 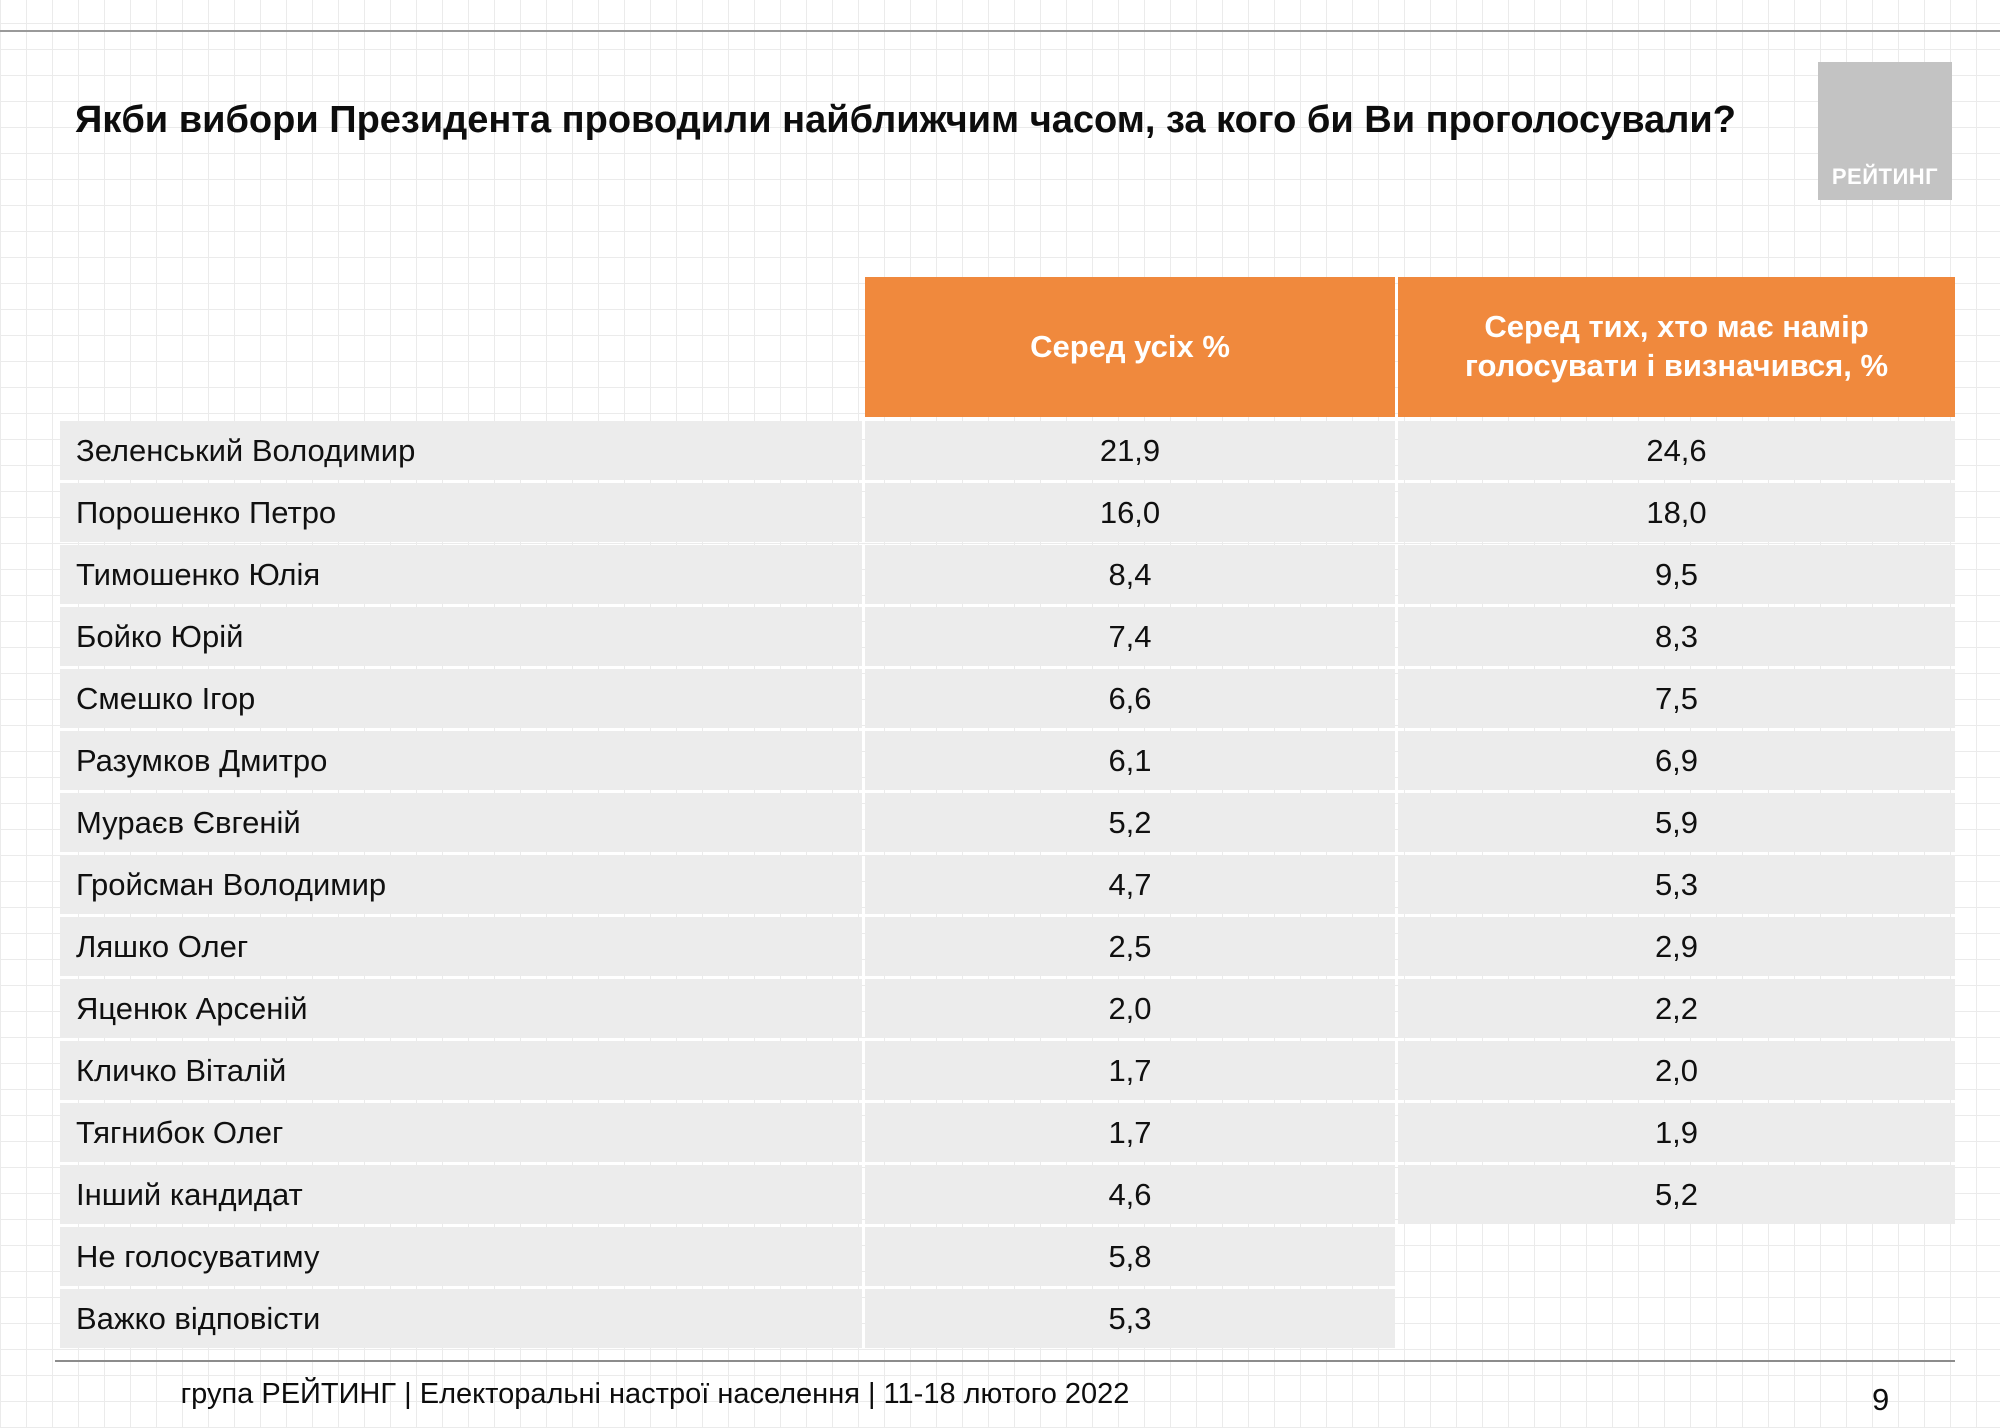 What do you see at coordinates (461, 698) in the screenshot?
I see `candidate-name: Смешко Ігор` at bounding box center [461, 698].